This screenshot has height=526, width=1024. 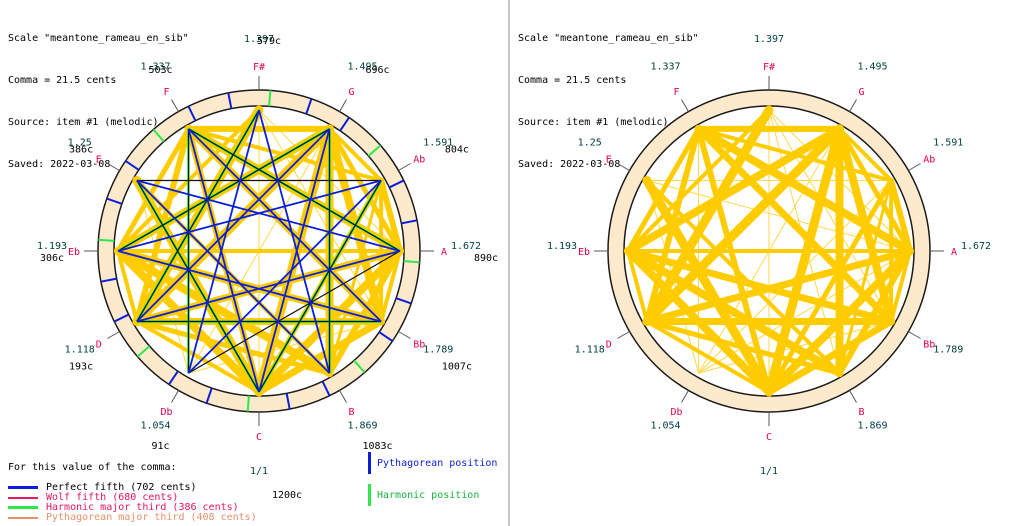 I want to click on note-cents: 696c, so click(x=377, y=70).